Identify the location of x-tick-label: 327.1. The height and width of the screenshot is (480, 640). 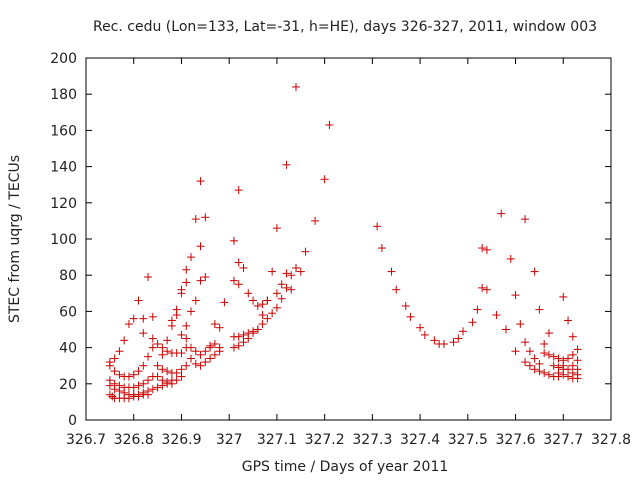
(277, 440).